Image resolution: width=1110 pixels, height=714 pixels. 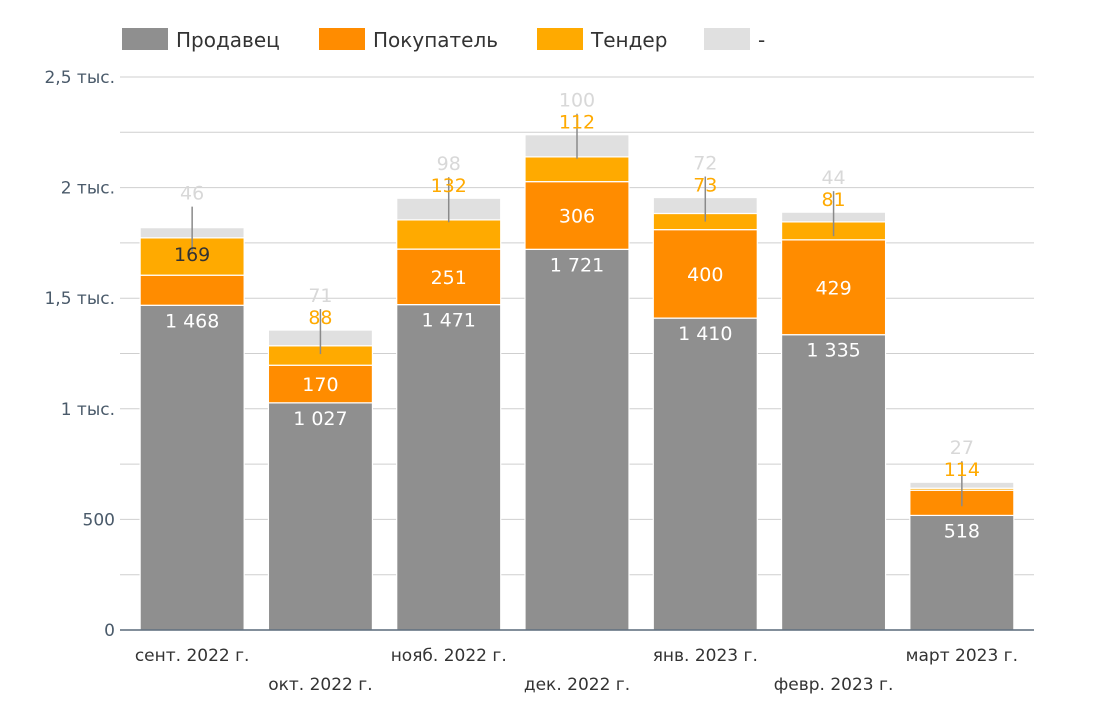 I want to click on x-tick-label: дек. 2022 г., so click(x=577, y=685).